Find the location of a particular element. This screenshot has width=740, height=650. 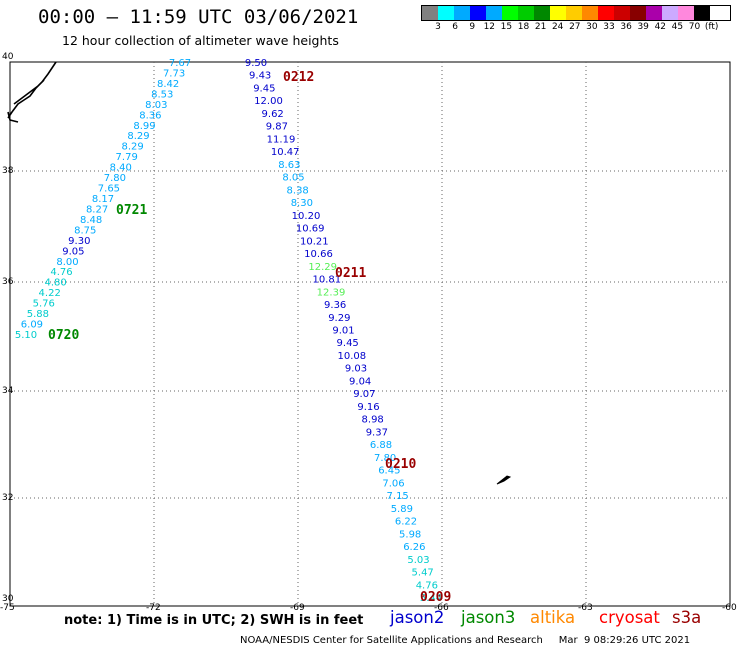

wave-height-value: 11.19 is located at coordinates (281, 139).